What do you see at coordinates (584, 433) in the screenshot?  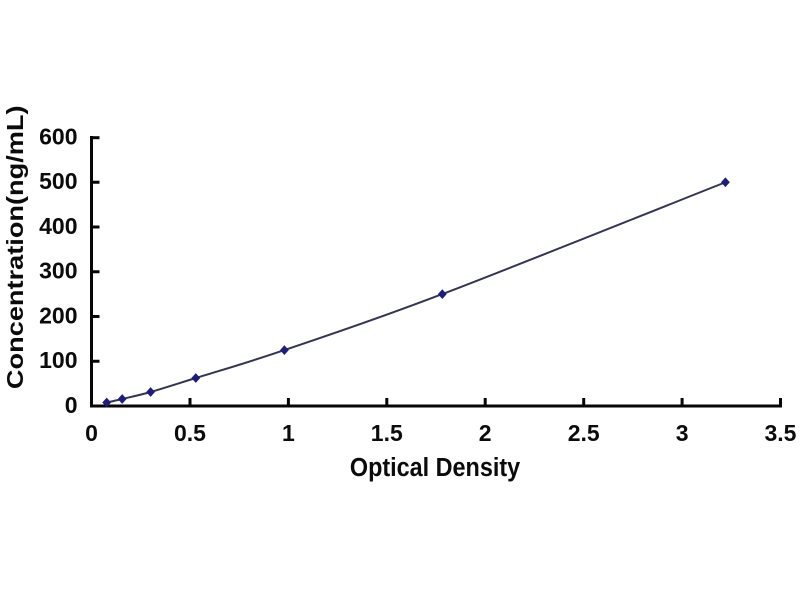 I see `svg-text: 2.5` at bounding box center [584, 433].